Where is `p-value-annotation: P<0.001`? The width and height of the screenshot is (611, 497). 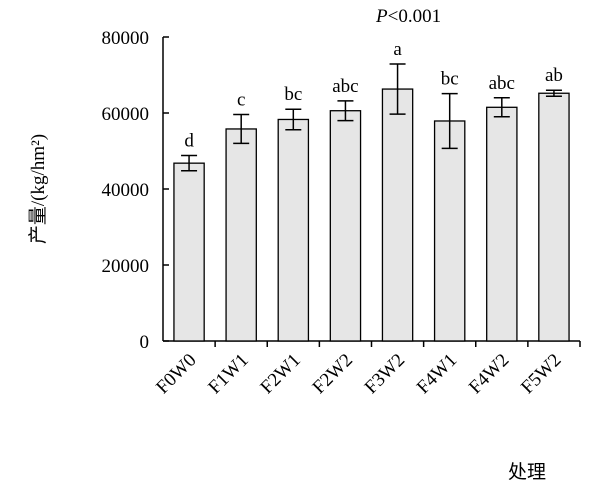 p-value-annotation: P<0.001 is located at coordinates (408, 16).